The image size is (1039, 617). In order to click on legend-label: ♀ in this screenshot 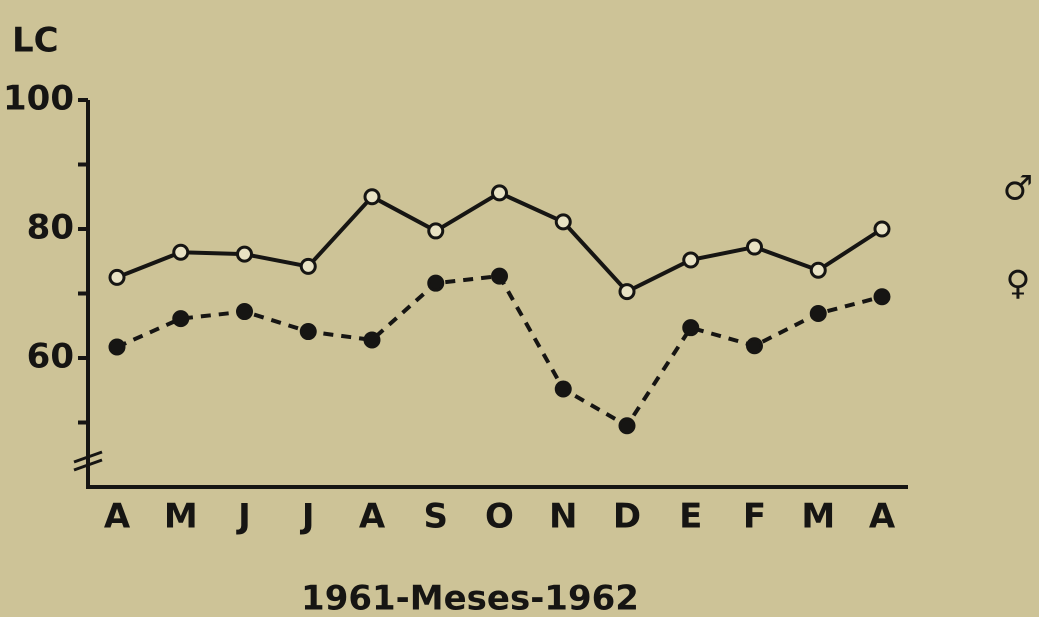, I will do `click(1018, 284)`.